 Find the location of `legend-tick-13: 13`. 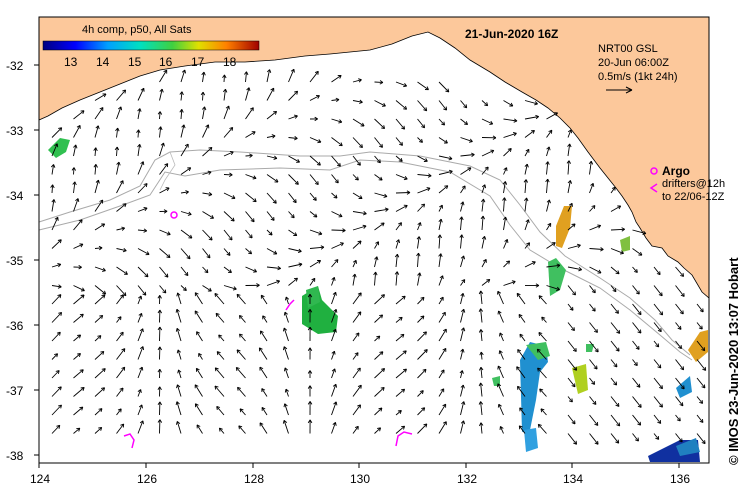

legend-tick-13: 13 is located at coordinates (71, 62).